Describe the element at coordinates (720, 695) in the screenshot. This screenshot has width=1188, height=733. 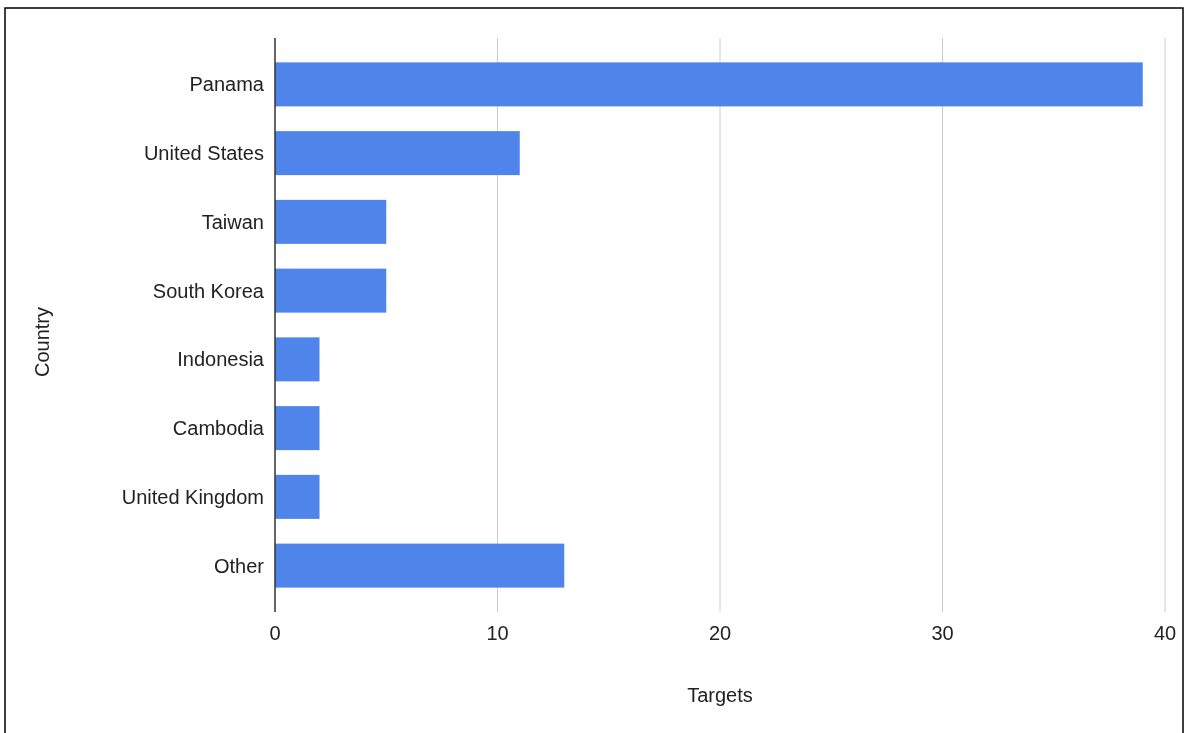
I see `x-axis-title: Targets` at that location.